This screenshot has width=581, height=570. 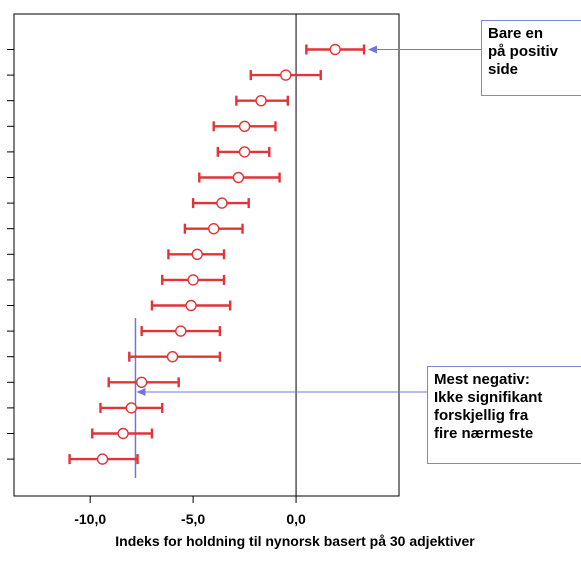 I want to click on arrow-positive, so click(x=424, y=49).